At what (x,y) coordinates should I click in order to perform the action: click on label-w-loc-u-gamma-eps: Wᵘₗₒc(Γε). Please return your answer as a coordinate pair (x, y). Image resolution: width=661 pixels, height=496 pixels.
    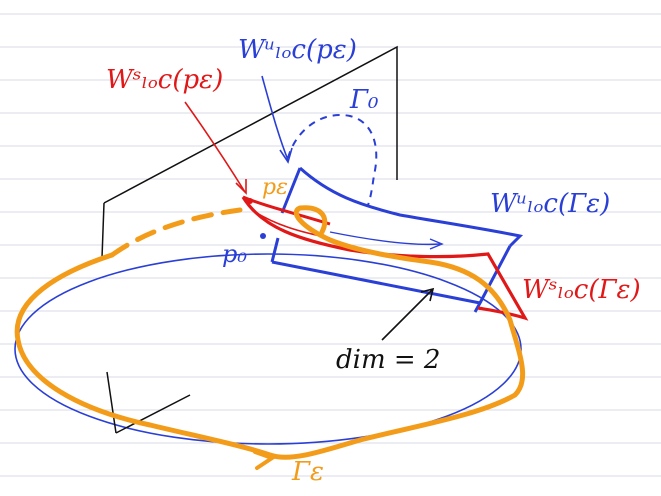
    Looking at the image, I should click on (550, 204).